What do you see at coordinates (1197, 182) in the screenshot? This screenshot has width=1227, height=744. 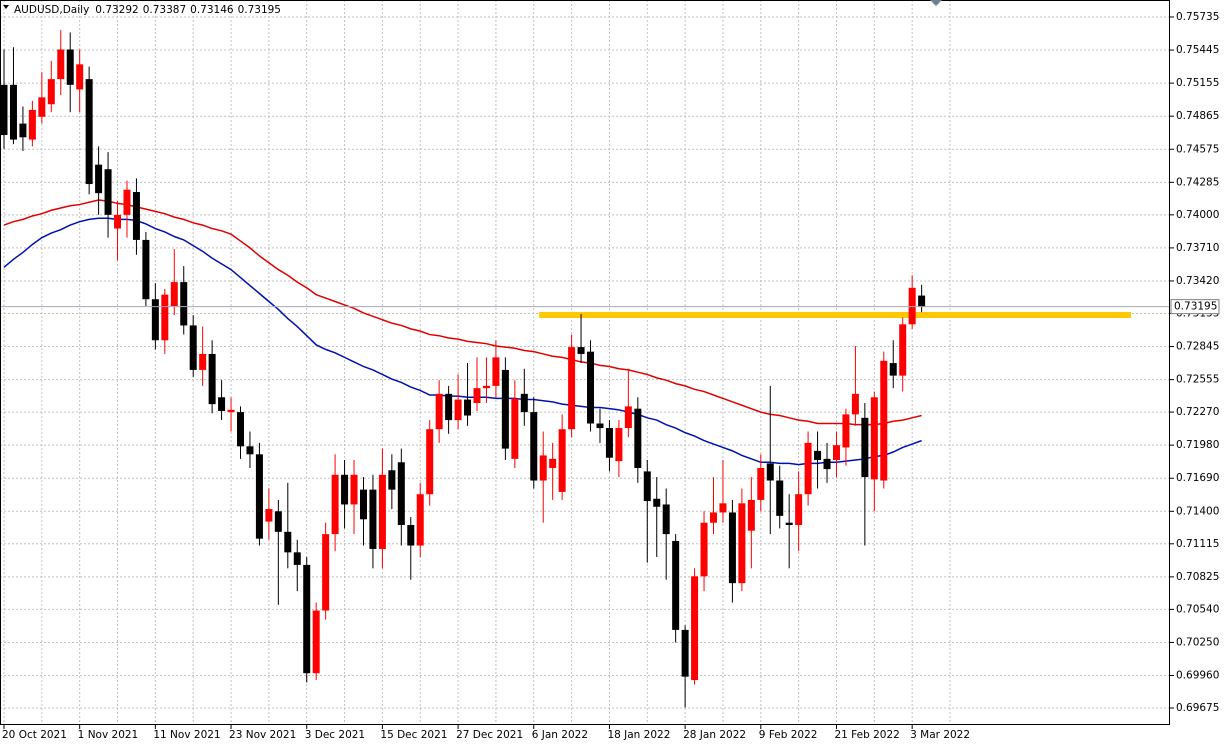 I see `y-tick-label: 0.74285` at bounding box center [1197, 182].